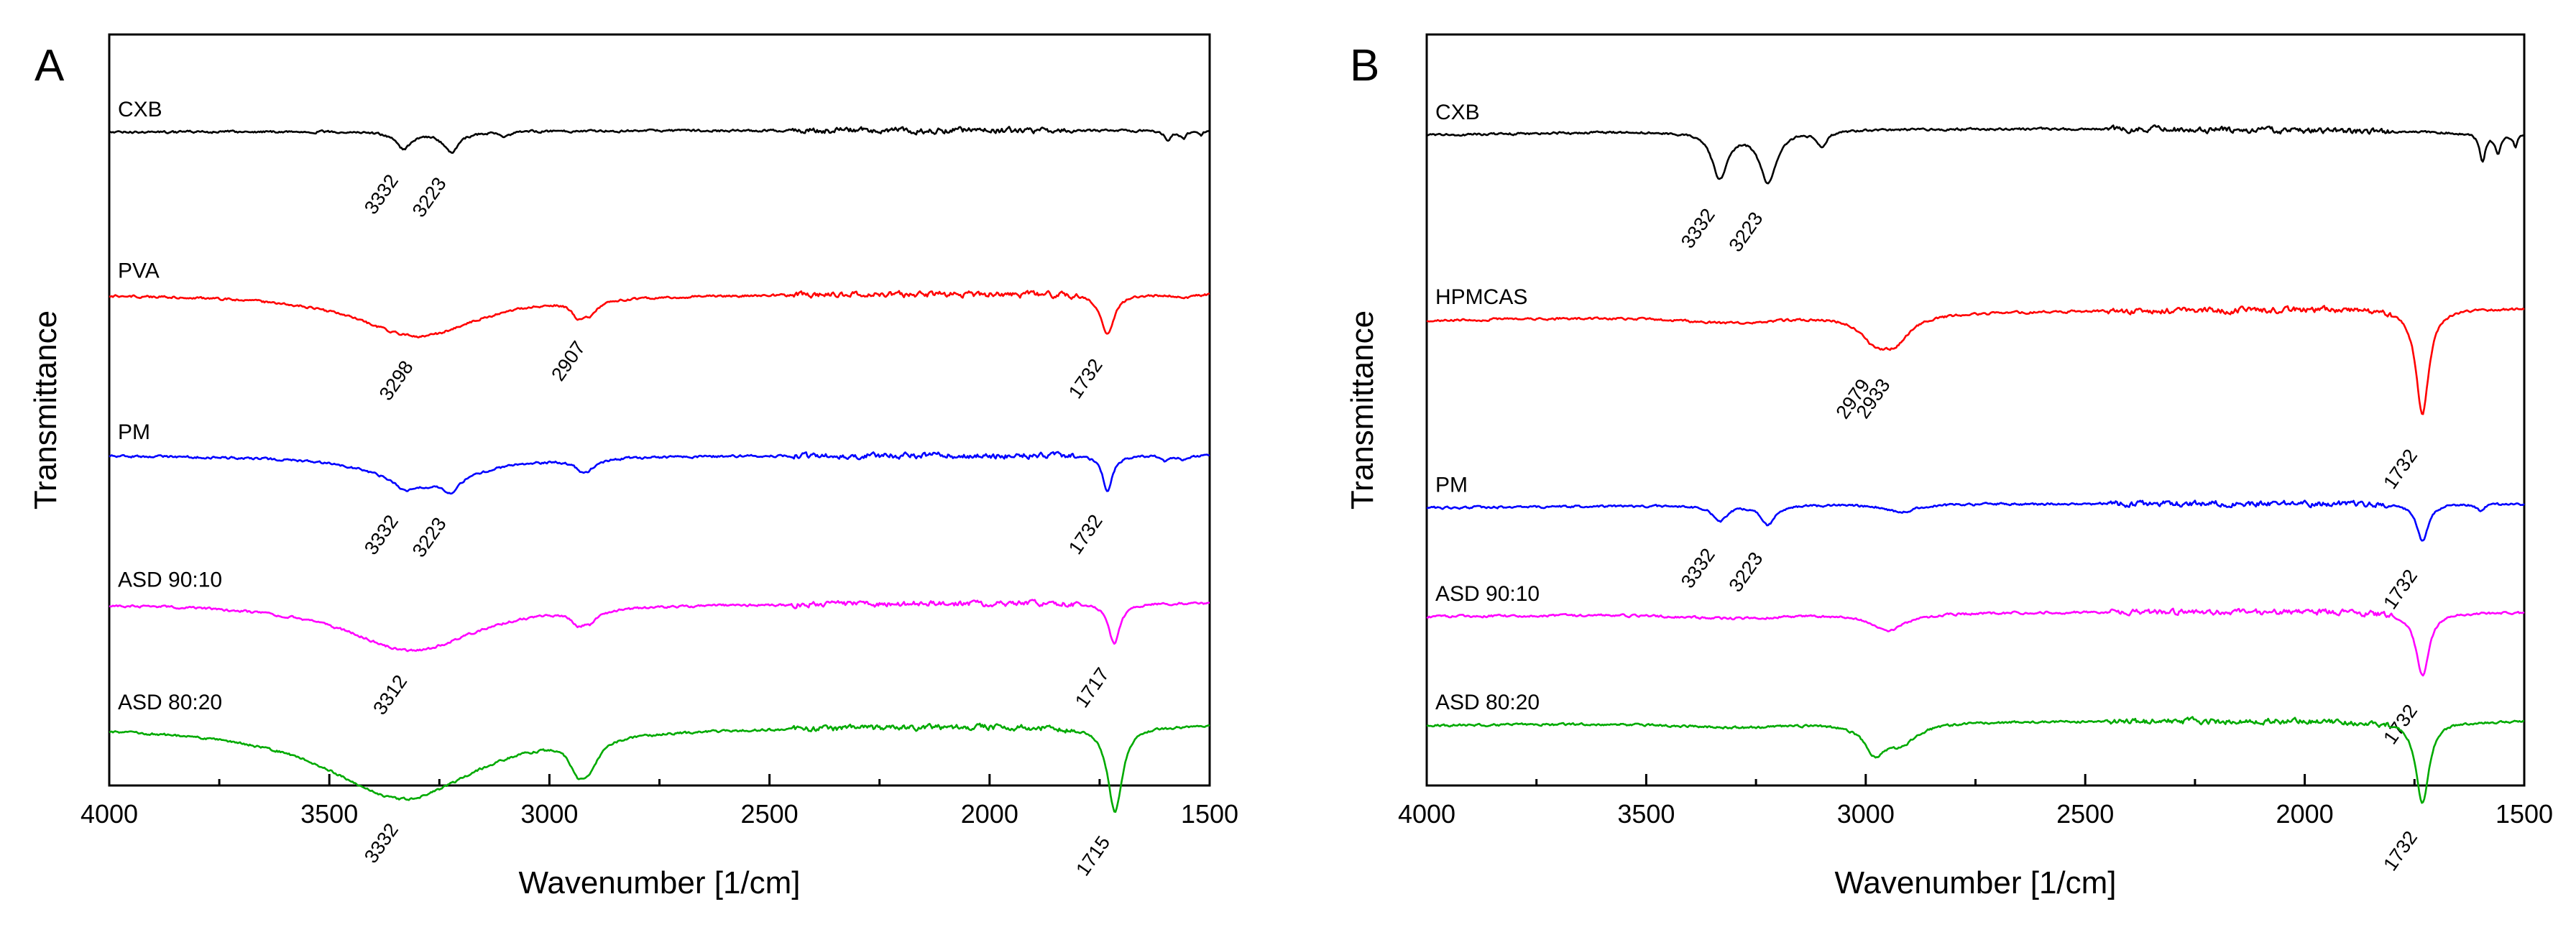 The width and height of the screenshot is (2576, 940). I want to click on panel-label: A, so click(49, 66).